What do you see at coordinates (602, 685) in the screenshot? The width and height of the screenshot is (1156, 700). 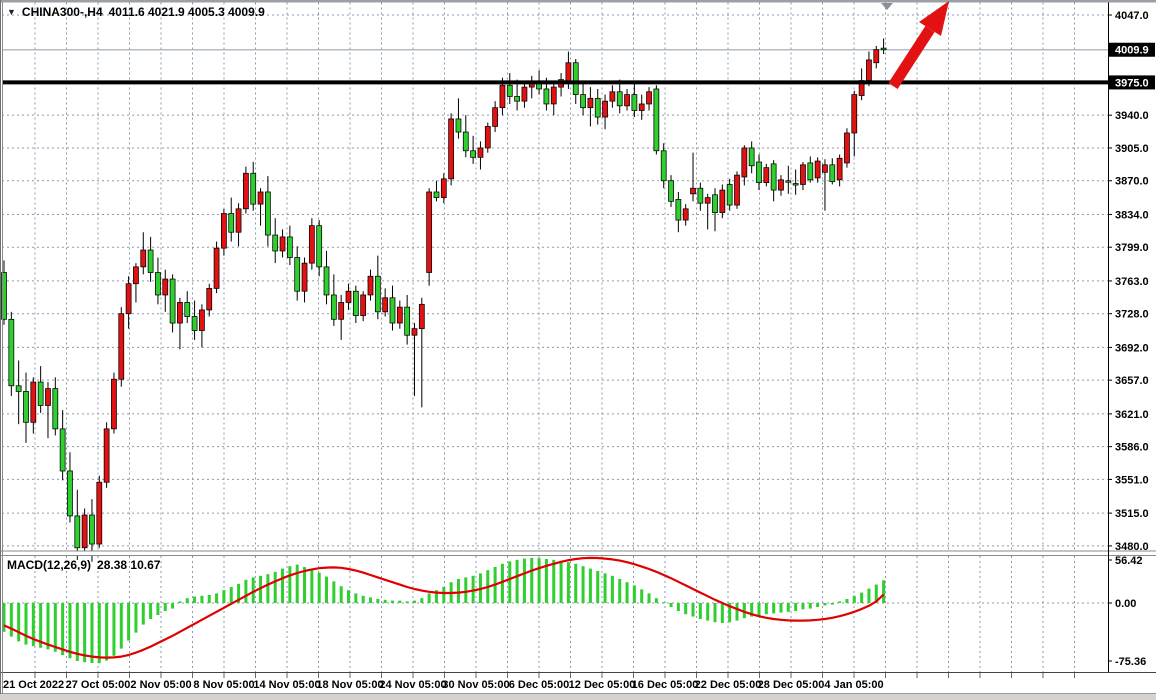 I see `time-axis-label: 12 Dec 05:00` at bounding box center [602, 685].